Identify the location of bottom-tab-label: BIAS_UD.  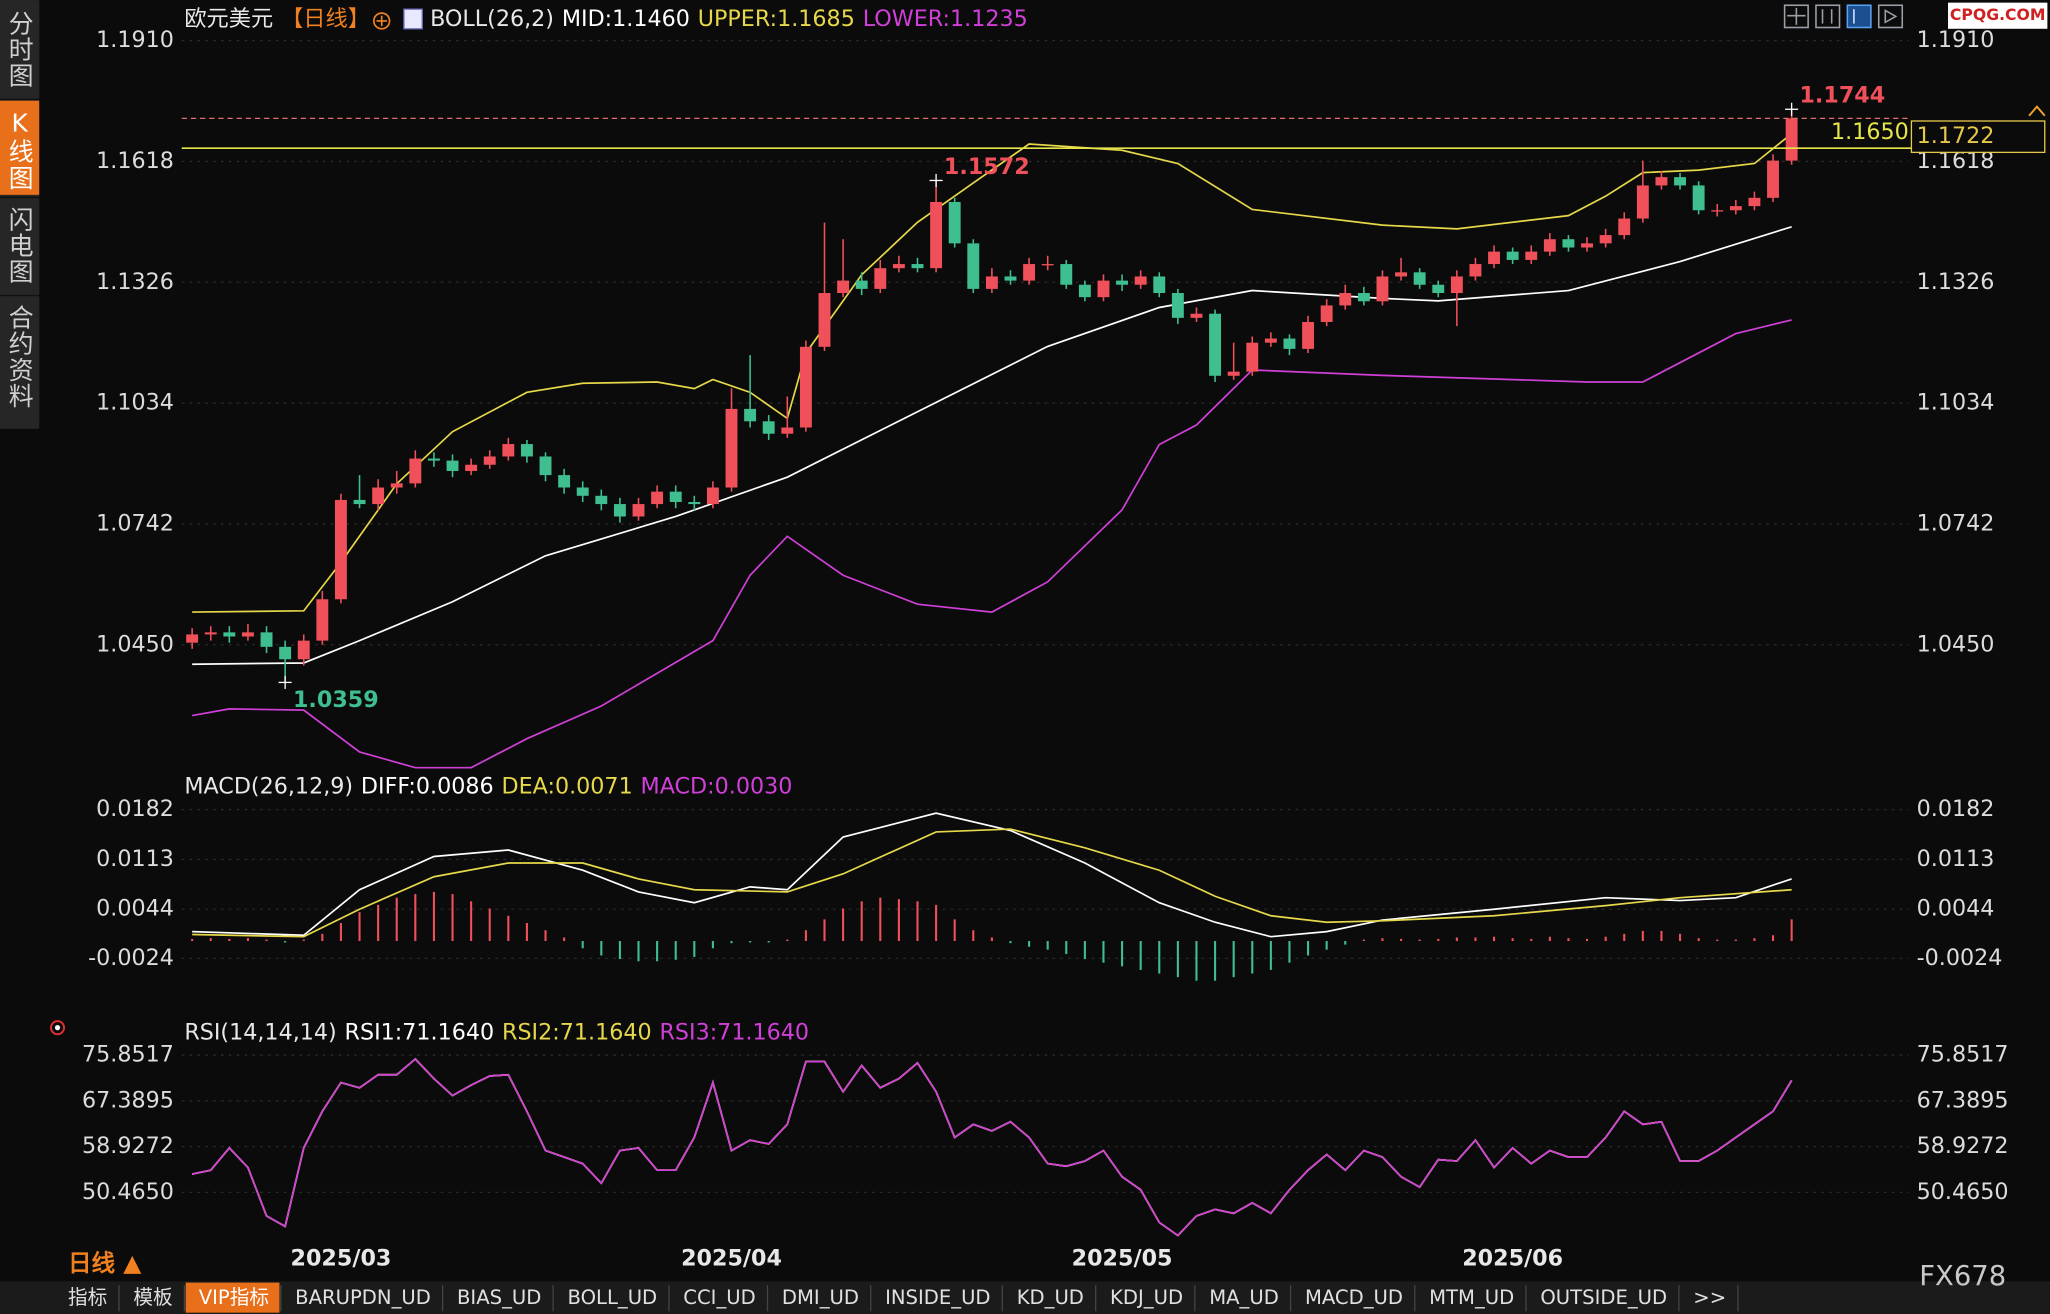
(499, 1297).